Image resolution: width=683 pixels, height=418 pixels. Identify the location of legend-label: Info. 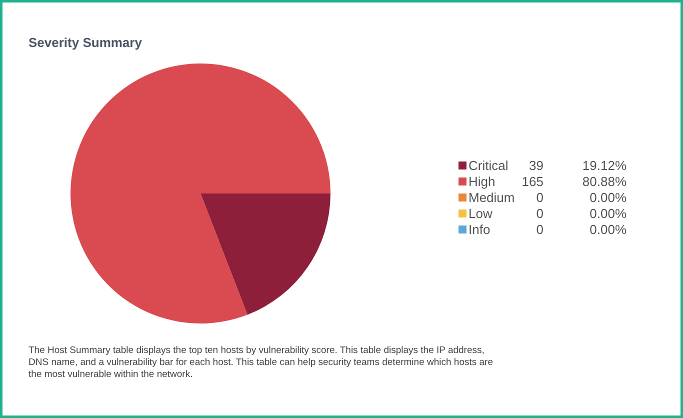
(479, 229).